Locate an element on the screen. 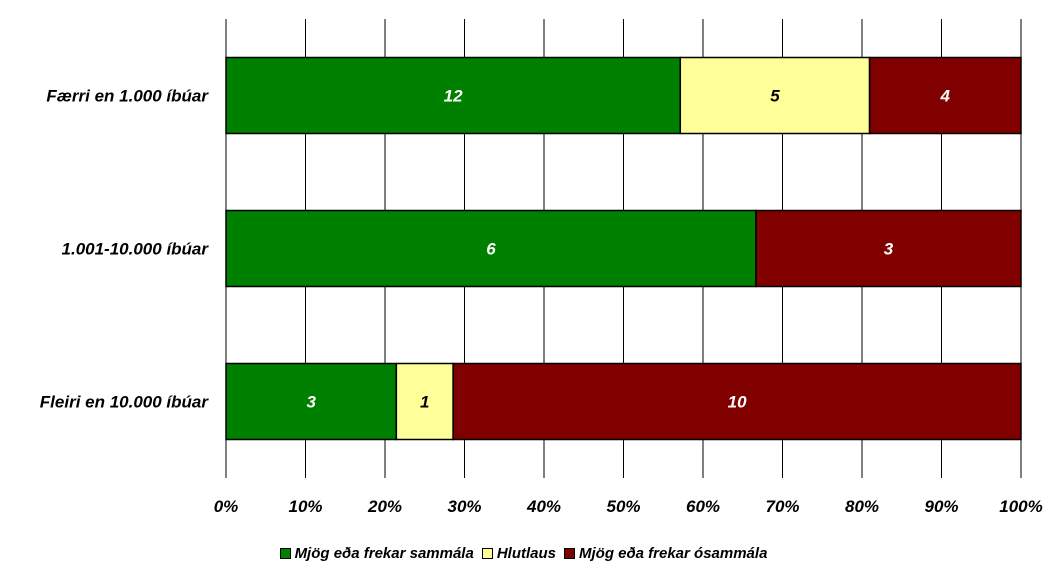 This screenshot has height=567, width=1047. data-label: 4 is located at coordinates (945, 96).